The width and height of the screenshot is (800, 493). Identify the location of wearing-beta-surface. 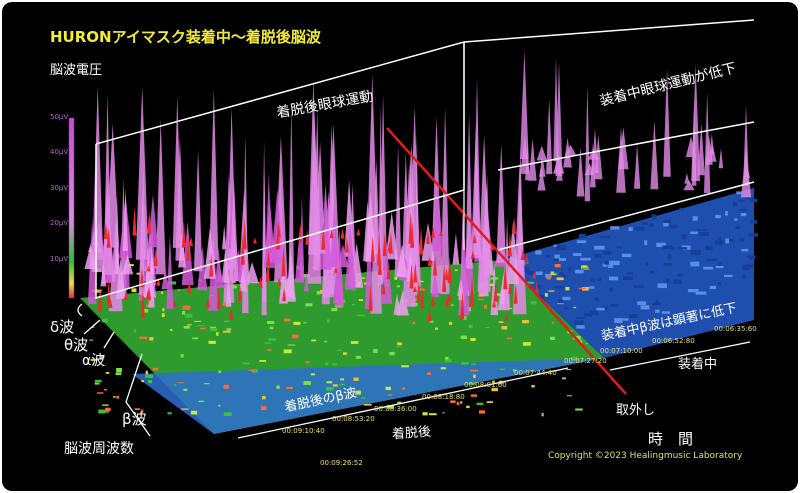
(630, 273).